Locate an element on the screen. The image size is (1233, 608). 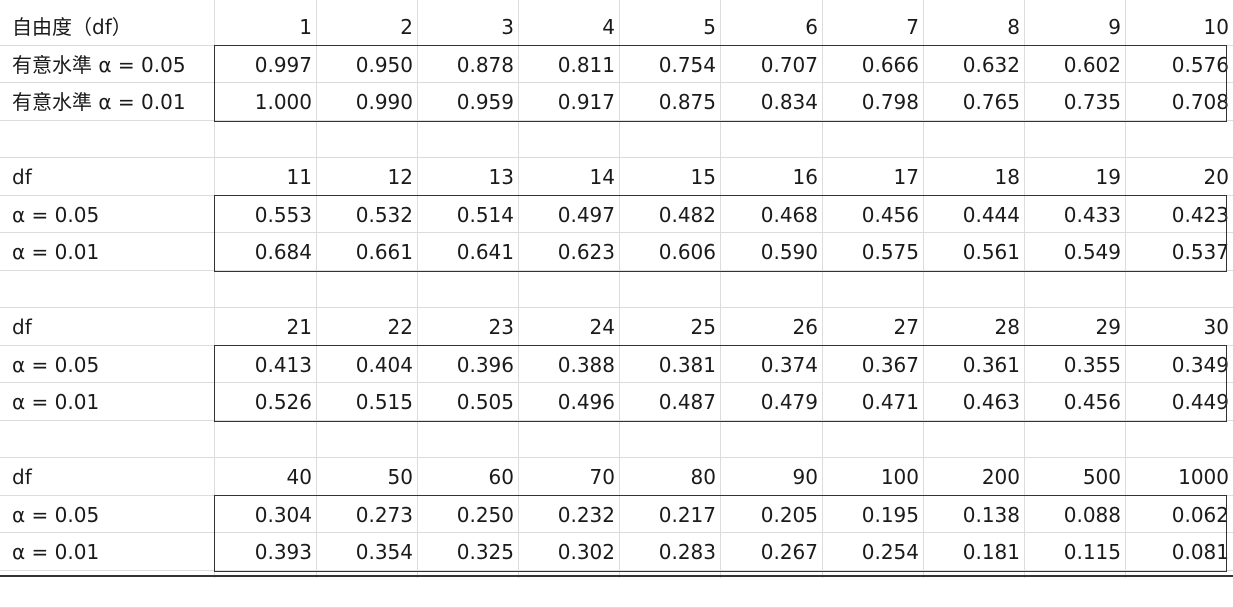
alpha-001-value-cell: 0.449 is located at coordinates (1200, 402).